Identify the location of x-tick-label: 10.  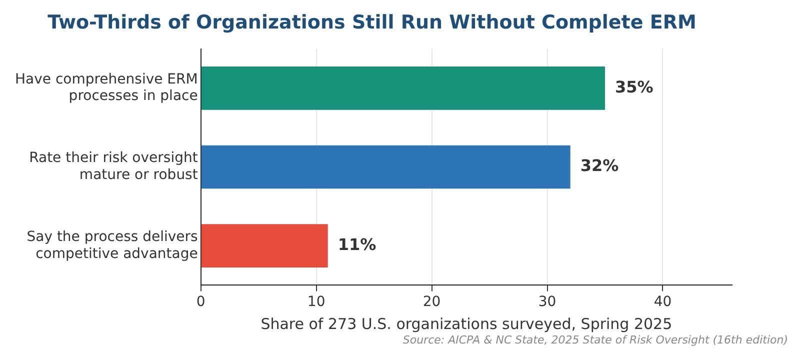
(316, 302).